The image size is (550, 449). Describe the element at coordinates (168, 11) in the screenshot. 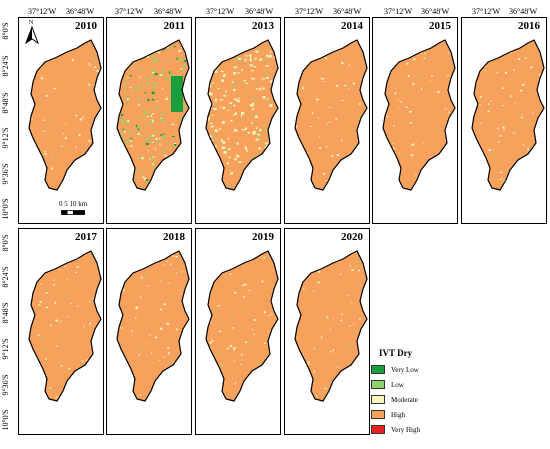

I see `lon-label: 36°48'W` at that location.